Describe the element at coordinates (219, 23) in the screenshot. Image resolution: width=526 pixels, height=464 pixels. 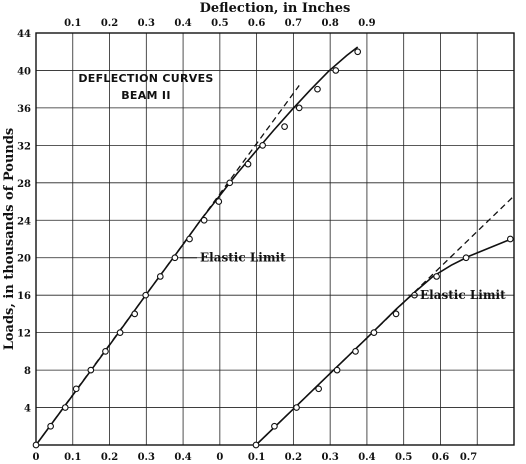
I see `x-top-tick-label: 0.5` at that location.